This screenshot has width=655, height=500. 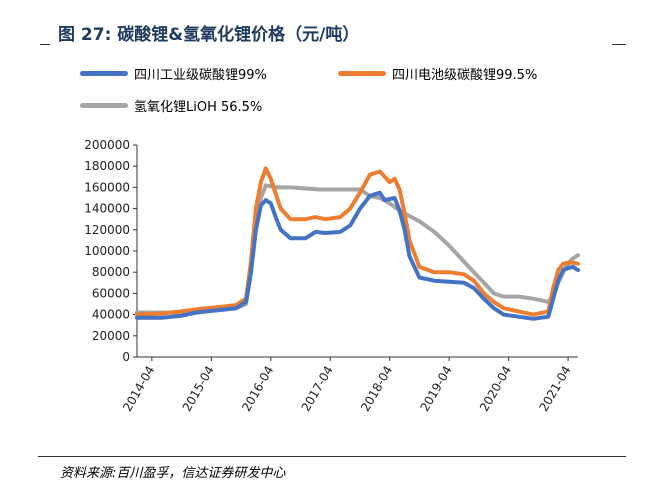 I want to click on source-rule, so click(x=332, y=456).